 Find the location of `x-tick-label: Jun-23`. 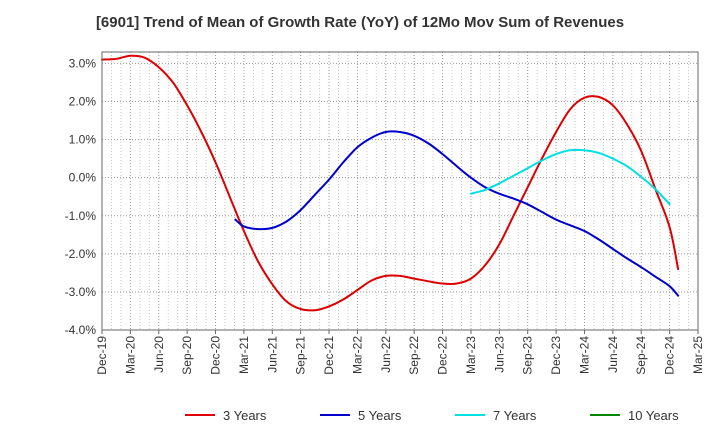

x-tick-label: Jun-23 is located at coordinates (499, 354).